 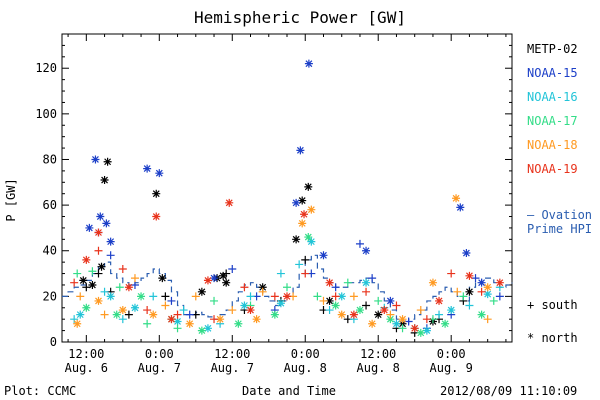 I want to click on ovation-legend-line1: — Ovation, so click(x=560, y=215).